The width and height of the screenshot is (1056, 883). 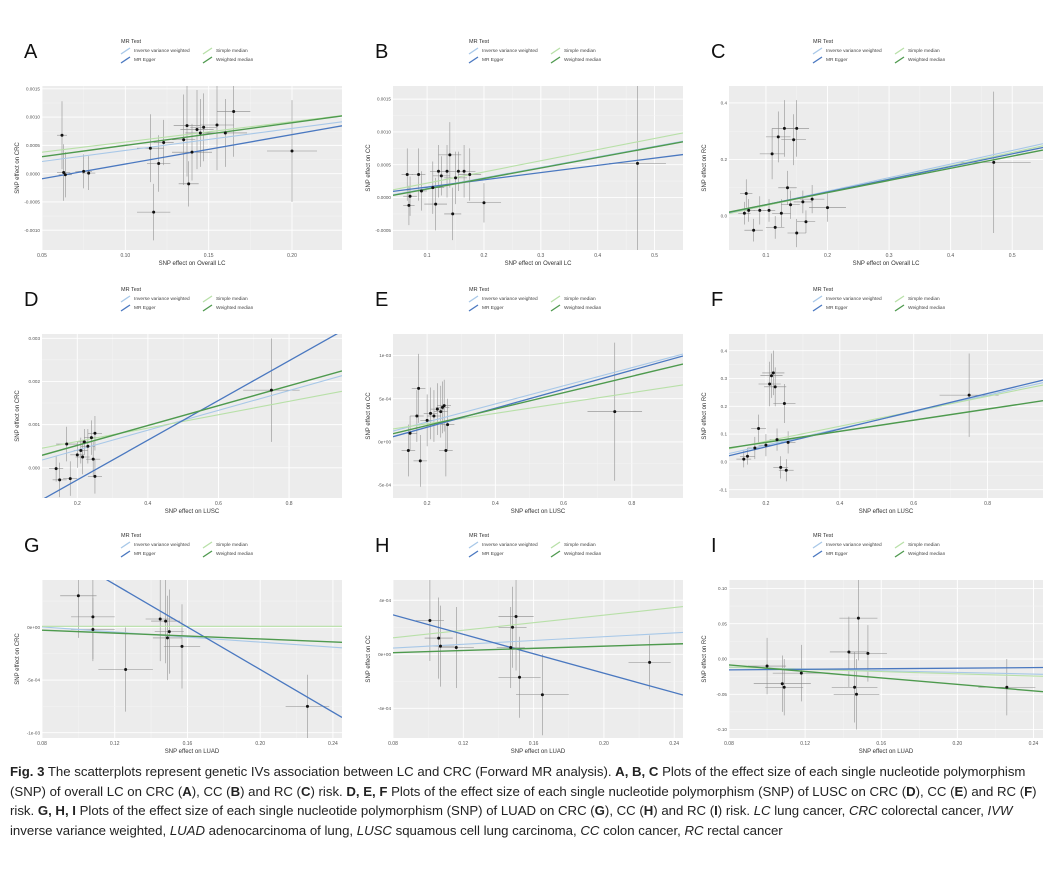 What do you see at coordinates (1000, 810) in the screenshot?
I see `abbr-term: IVW` at bounding box center [1000, 810].